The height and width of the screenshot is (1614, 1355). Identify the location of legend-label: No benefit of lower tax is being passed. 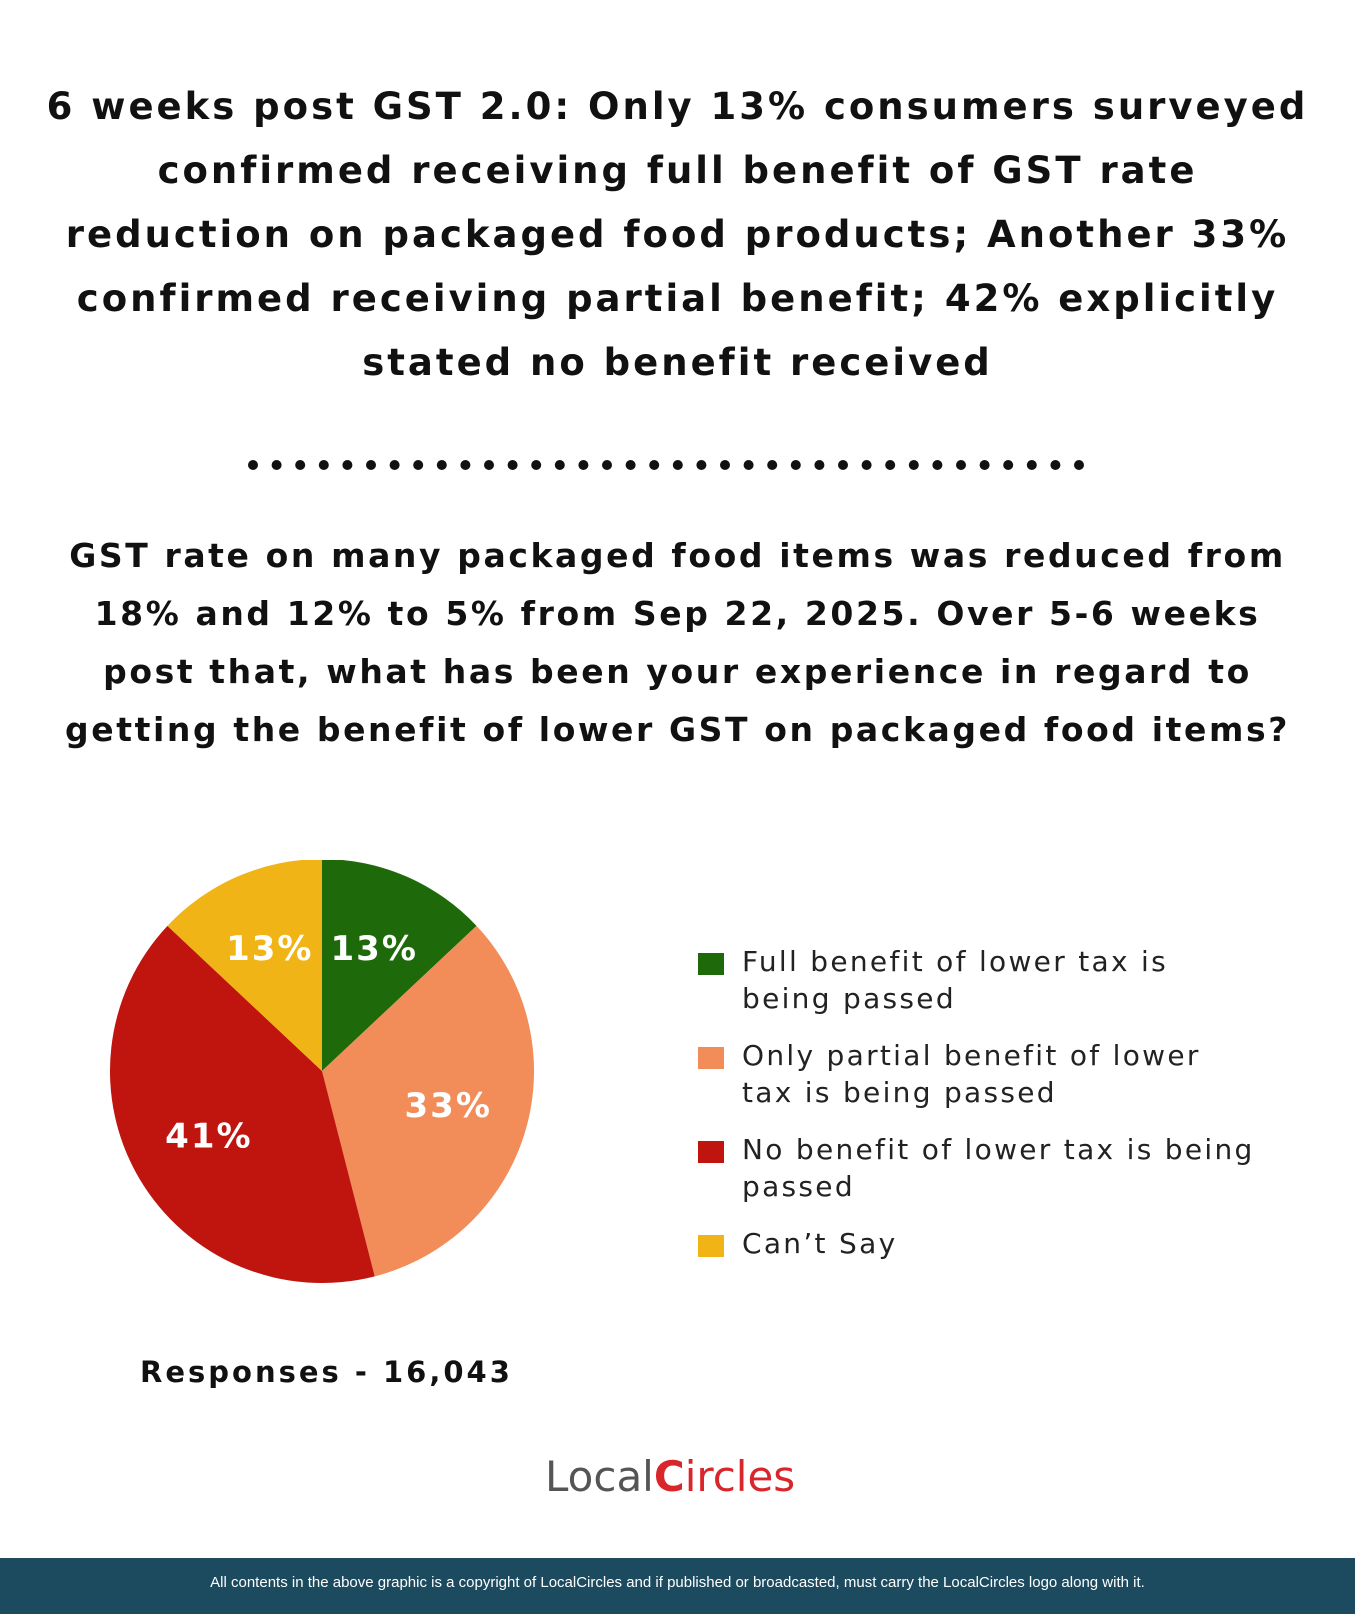
(998, 1168).